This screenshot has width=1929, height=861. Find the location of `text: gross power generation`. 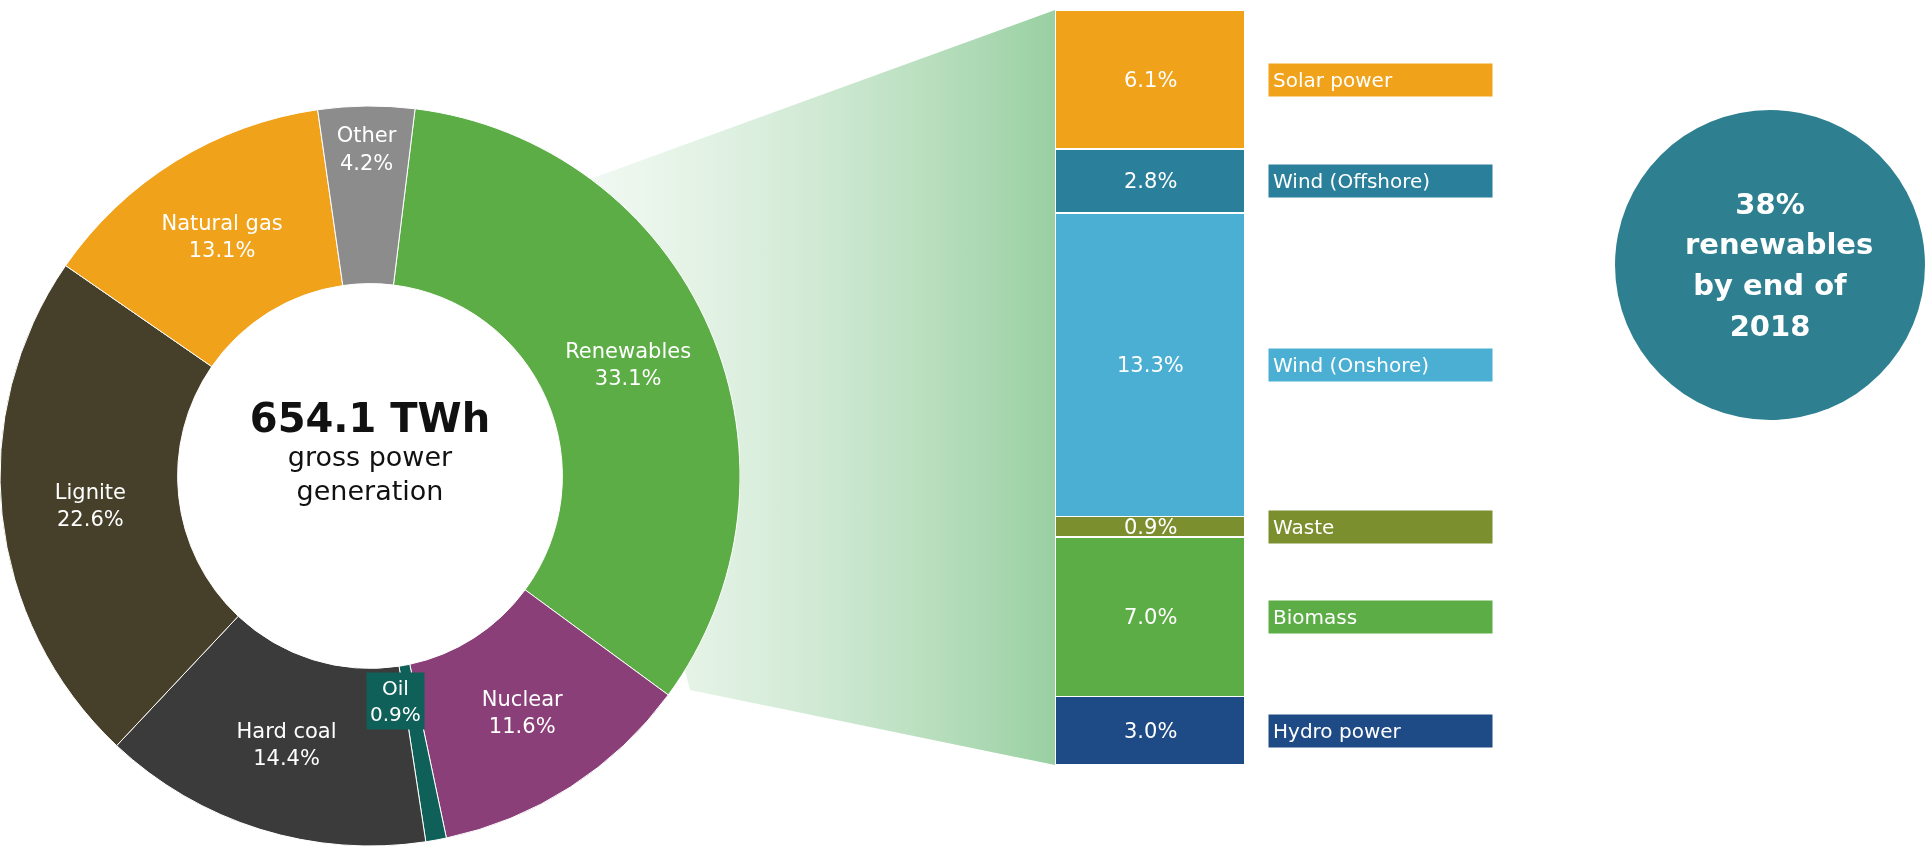

text: gross power generation is located at coordinates (370, 474).